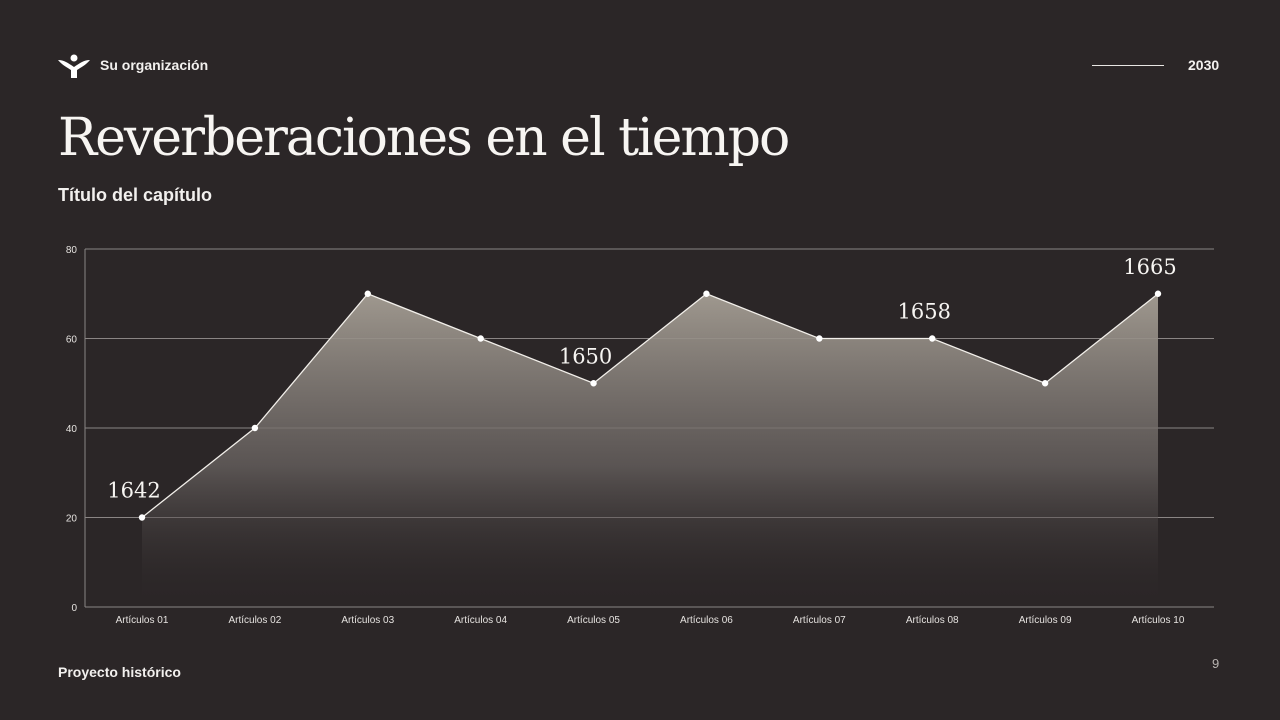 Image resolution: width=1280 pixels, height=720 pixels. What do you see at coordinates (1204, 65) in the screenshot?
I see `header-year: 2030` at bounding box center [1204, 65].